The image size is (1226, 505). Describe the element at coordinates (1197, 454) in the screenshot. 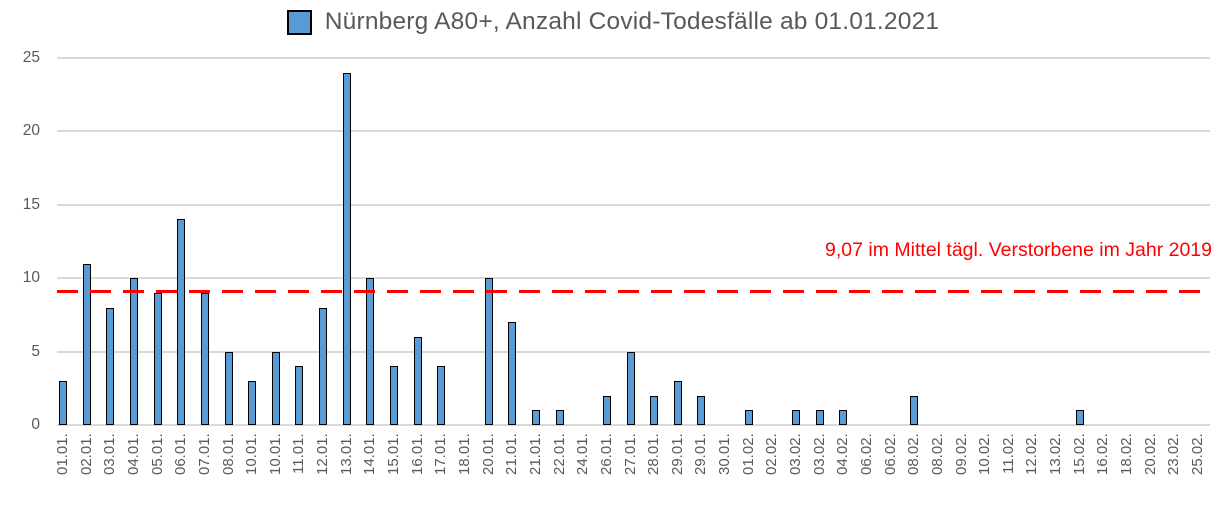

I see `x-axis-tick-label: 25.02.` at that location.